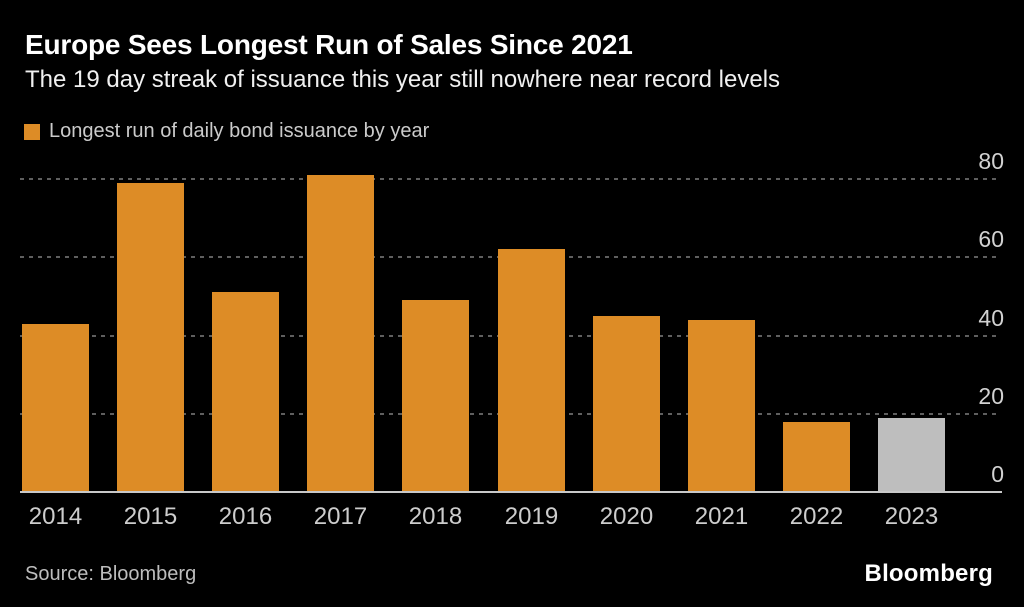  Describe the element at coordinates (150, 337) in the screenshot. I see `bar-2015` at that location.